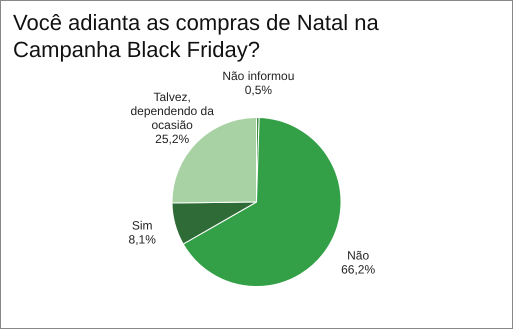  I want to click on data-label: 25,2%, so click(172, 139).